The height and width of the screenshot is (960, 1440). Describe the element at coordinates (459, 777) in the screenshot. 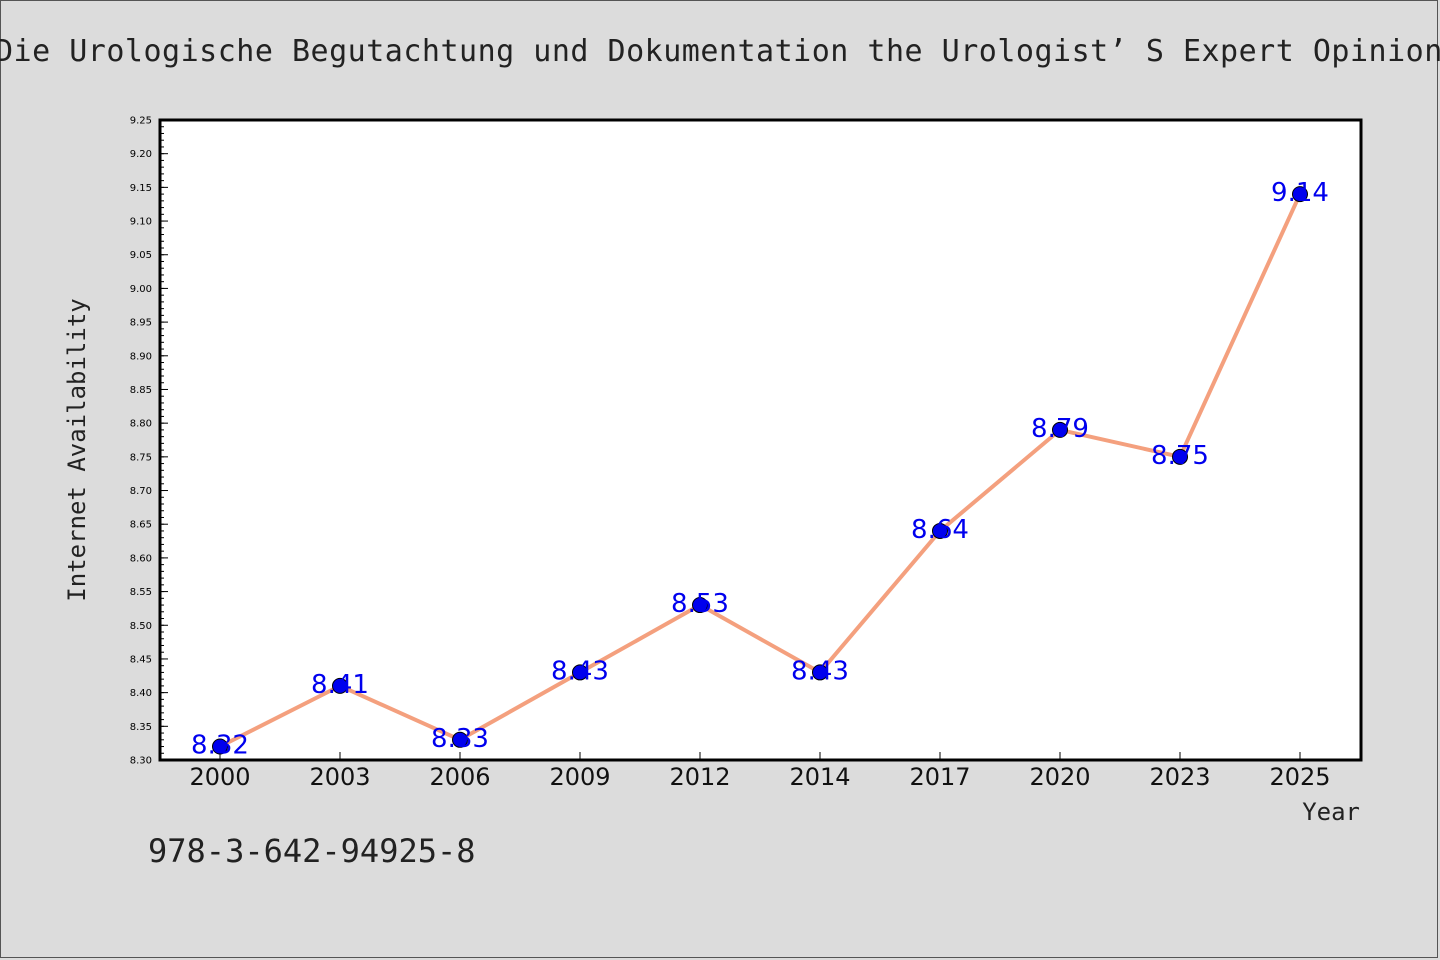

I see `x-tick-label: 2006` at that location.